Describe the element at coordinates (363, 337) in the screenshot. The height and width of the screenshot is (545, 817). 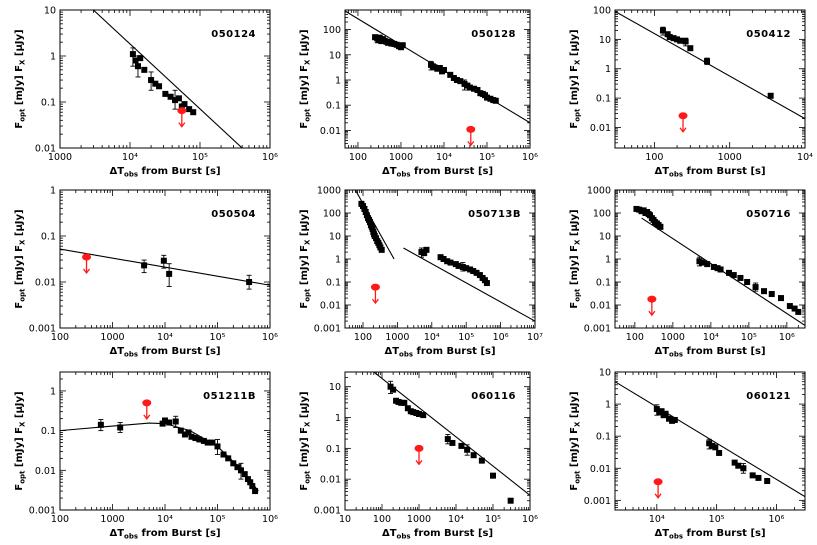
I see `x-tick-label: 100` at that location.